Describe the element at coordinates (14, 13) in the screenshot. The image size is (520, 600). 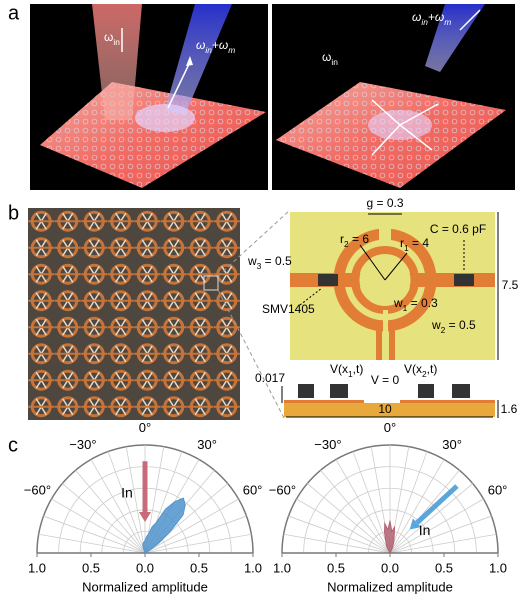
I see `panel-label: a` at that location.